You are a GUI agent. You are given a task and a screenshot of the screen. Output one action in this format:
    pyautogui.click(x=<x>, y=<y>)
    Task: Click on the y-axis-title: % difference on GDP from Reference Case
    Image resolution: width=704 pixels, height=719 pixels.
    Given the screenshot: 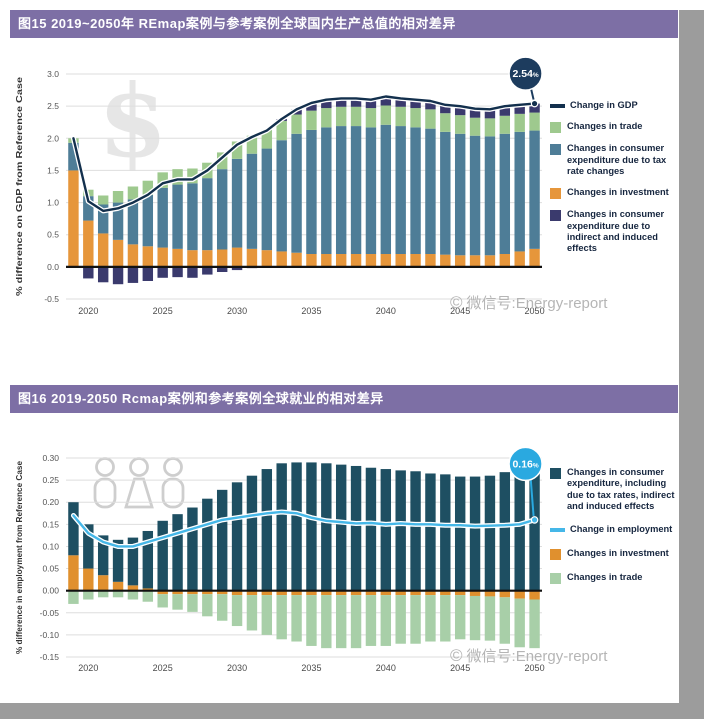 What is the action you would take?
    pyautogui.click(x=19, y=186)
    